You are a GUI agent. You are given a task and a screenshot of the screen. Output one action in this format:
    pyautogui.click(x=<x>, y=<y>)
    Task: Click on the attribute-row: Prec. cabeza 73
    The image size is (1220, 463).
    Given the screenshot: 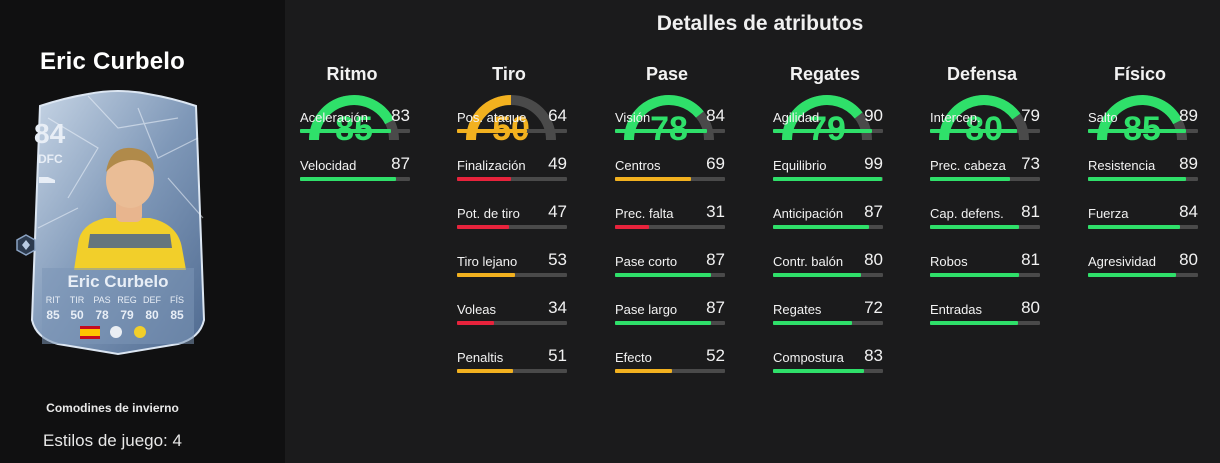 What is the action you would take?
    pyautogui.click(x=985, y=168)
    